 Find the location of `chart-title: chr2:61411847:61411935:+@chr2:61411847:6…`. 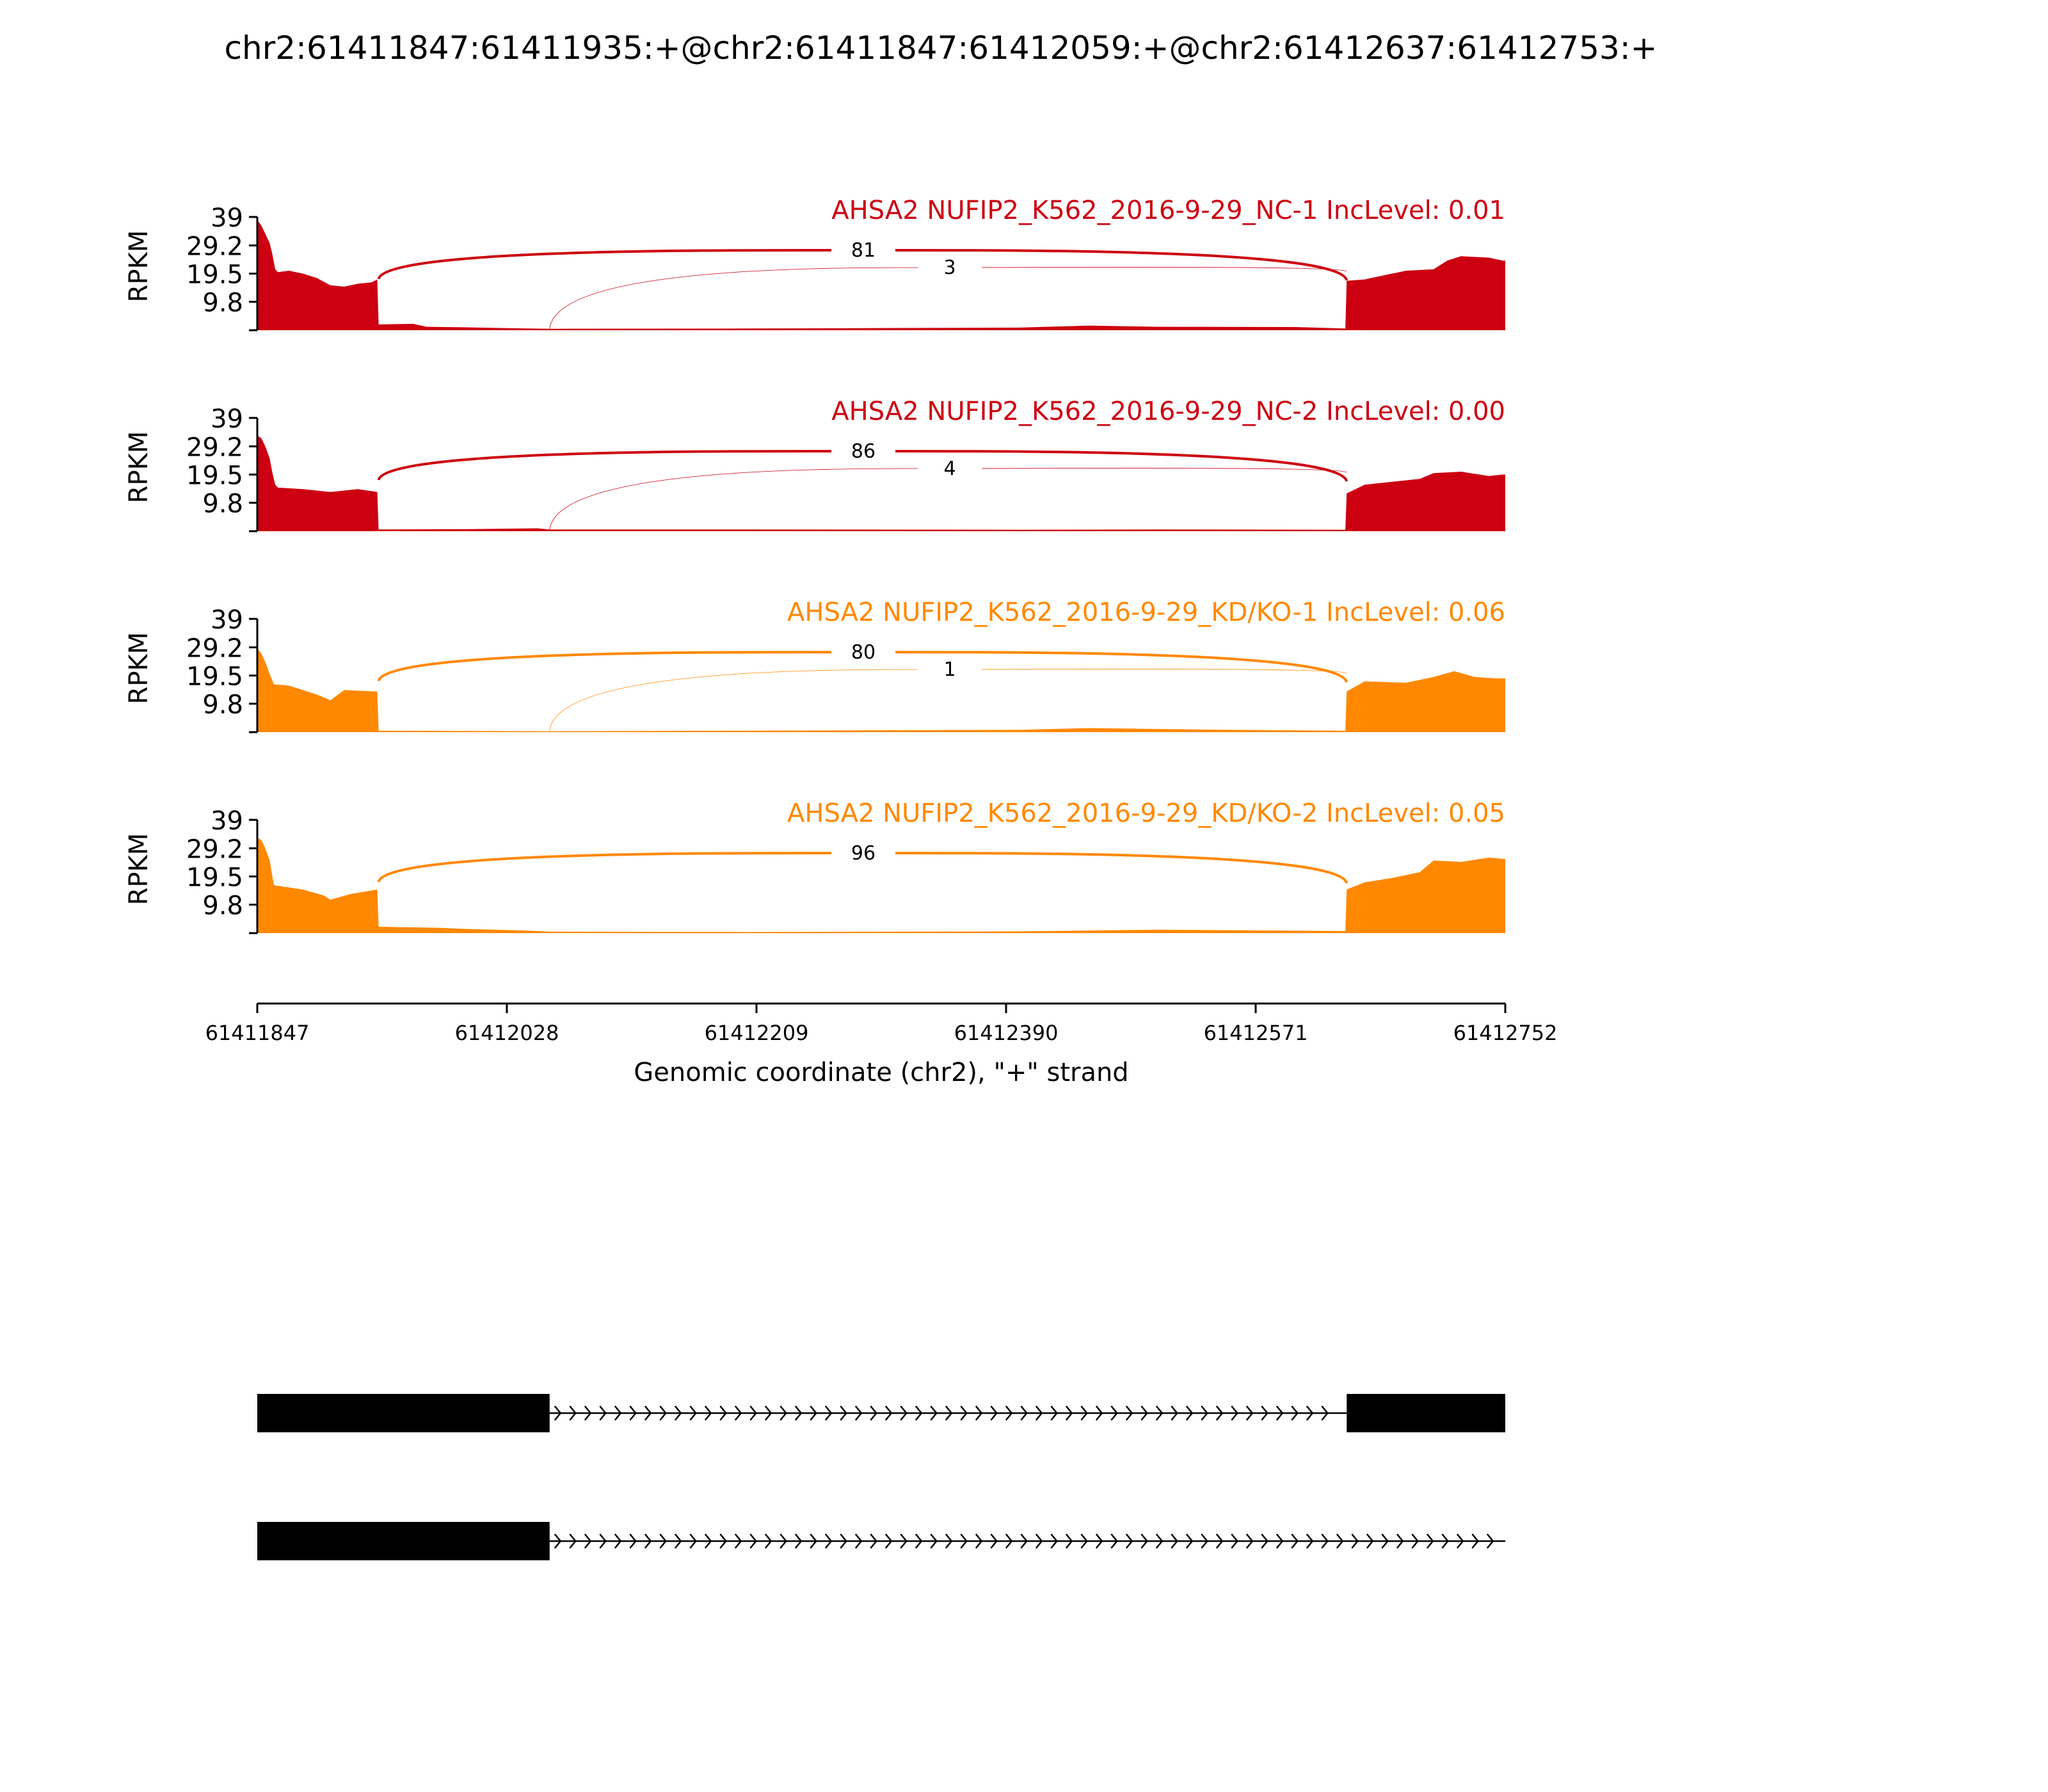

chart-title: chr2:61411847:61411935:+@chr2:61411847:6… is located at coordinates (941, 48).